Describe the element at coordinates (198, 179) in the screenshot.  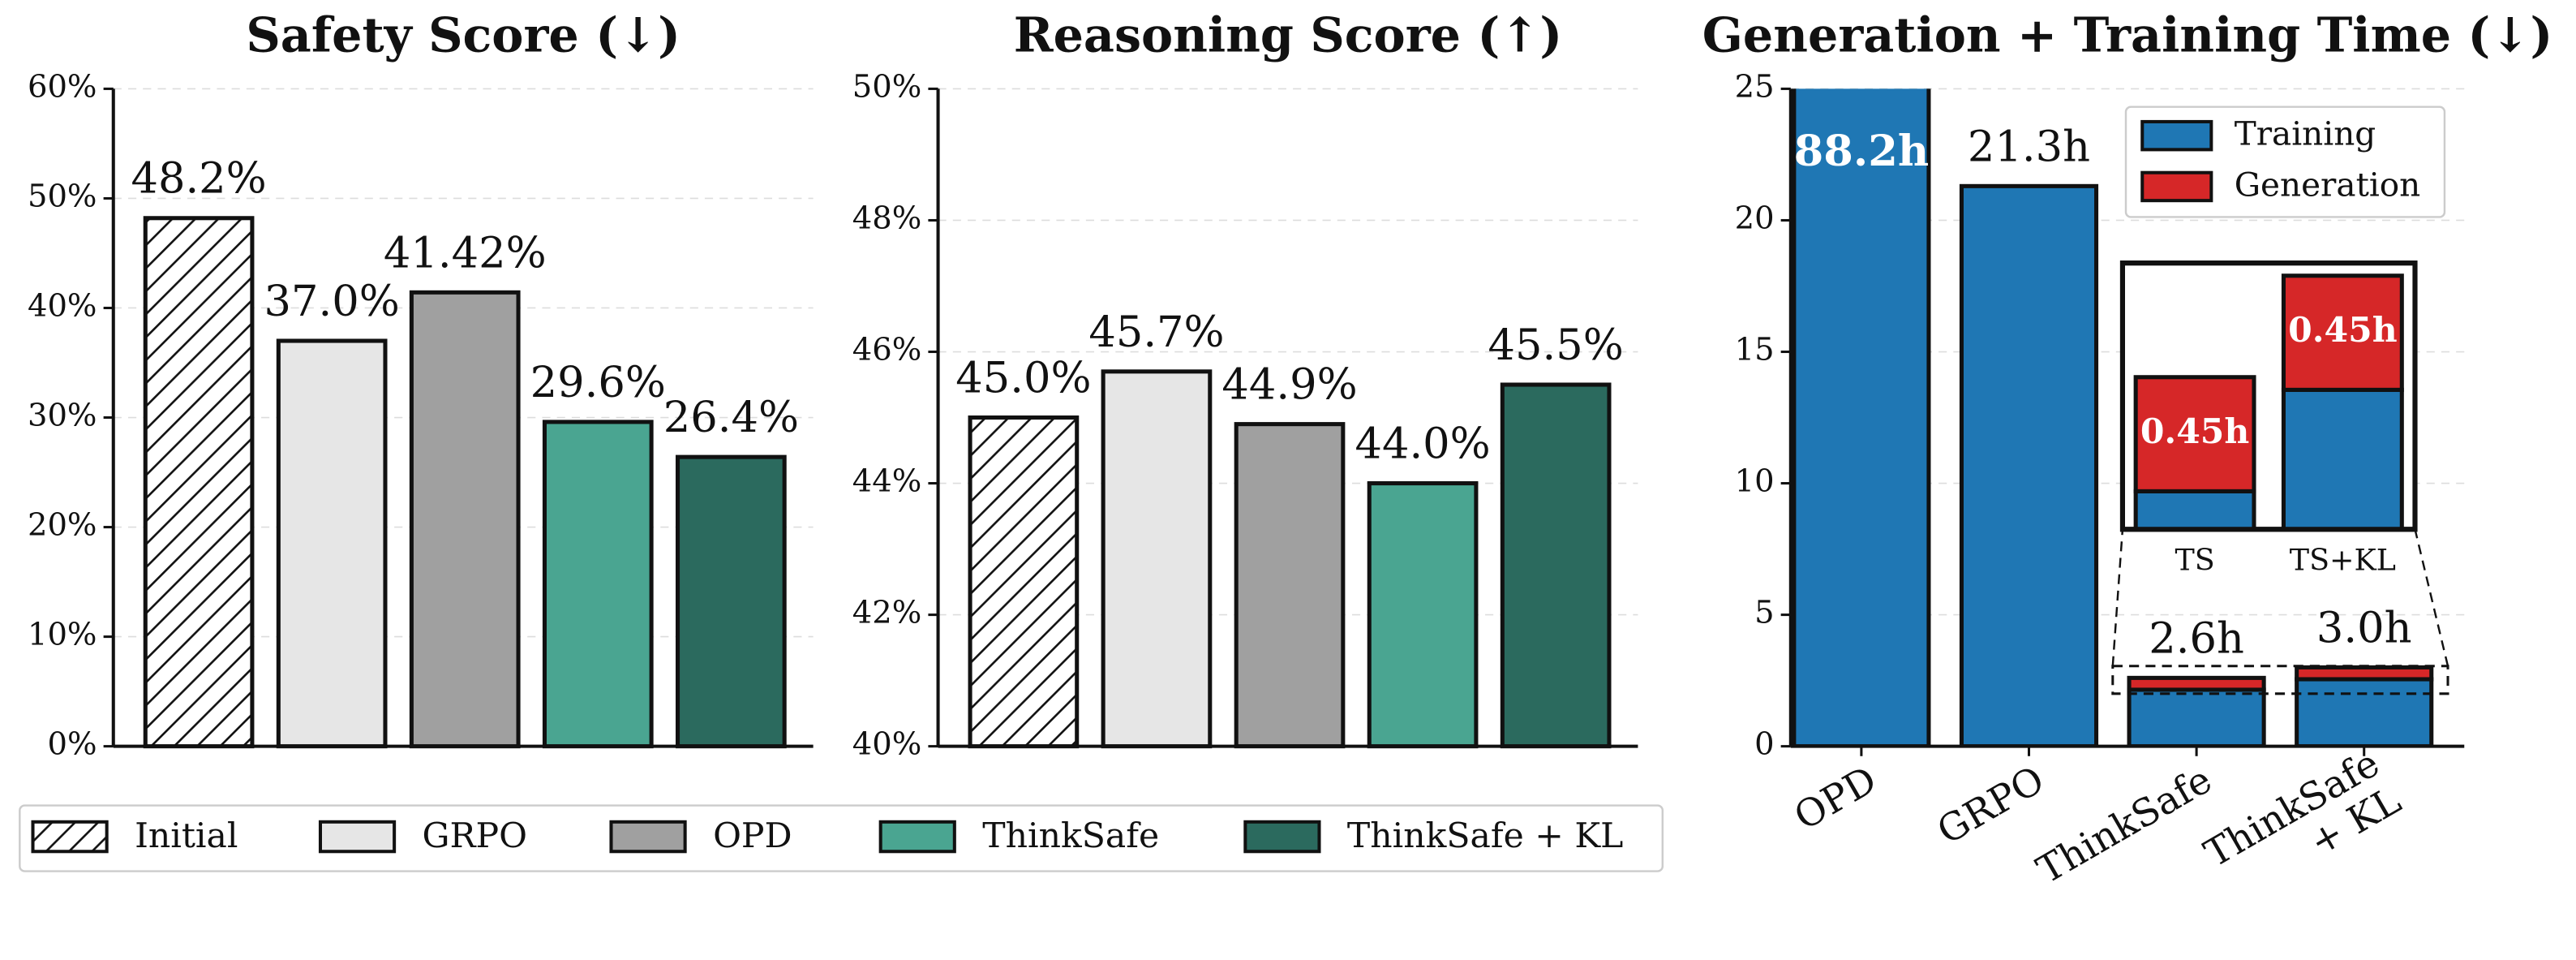
I see `value-label: 48.2%` at that location.